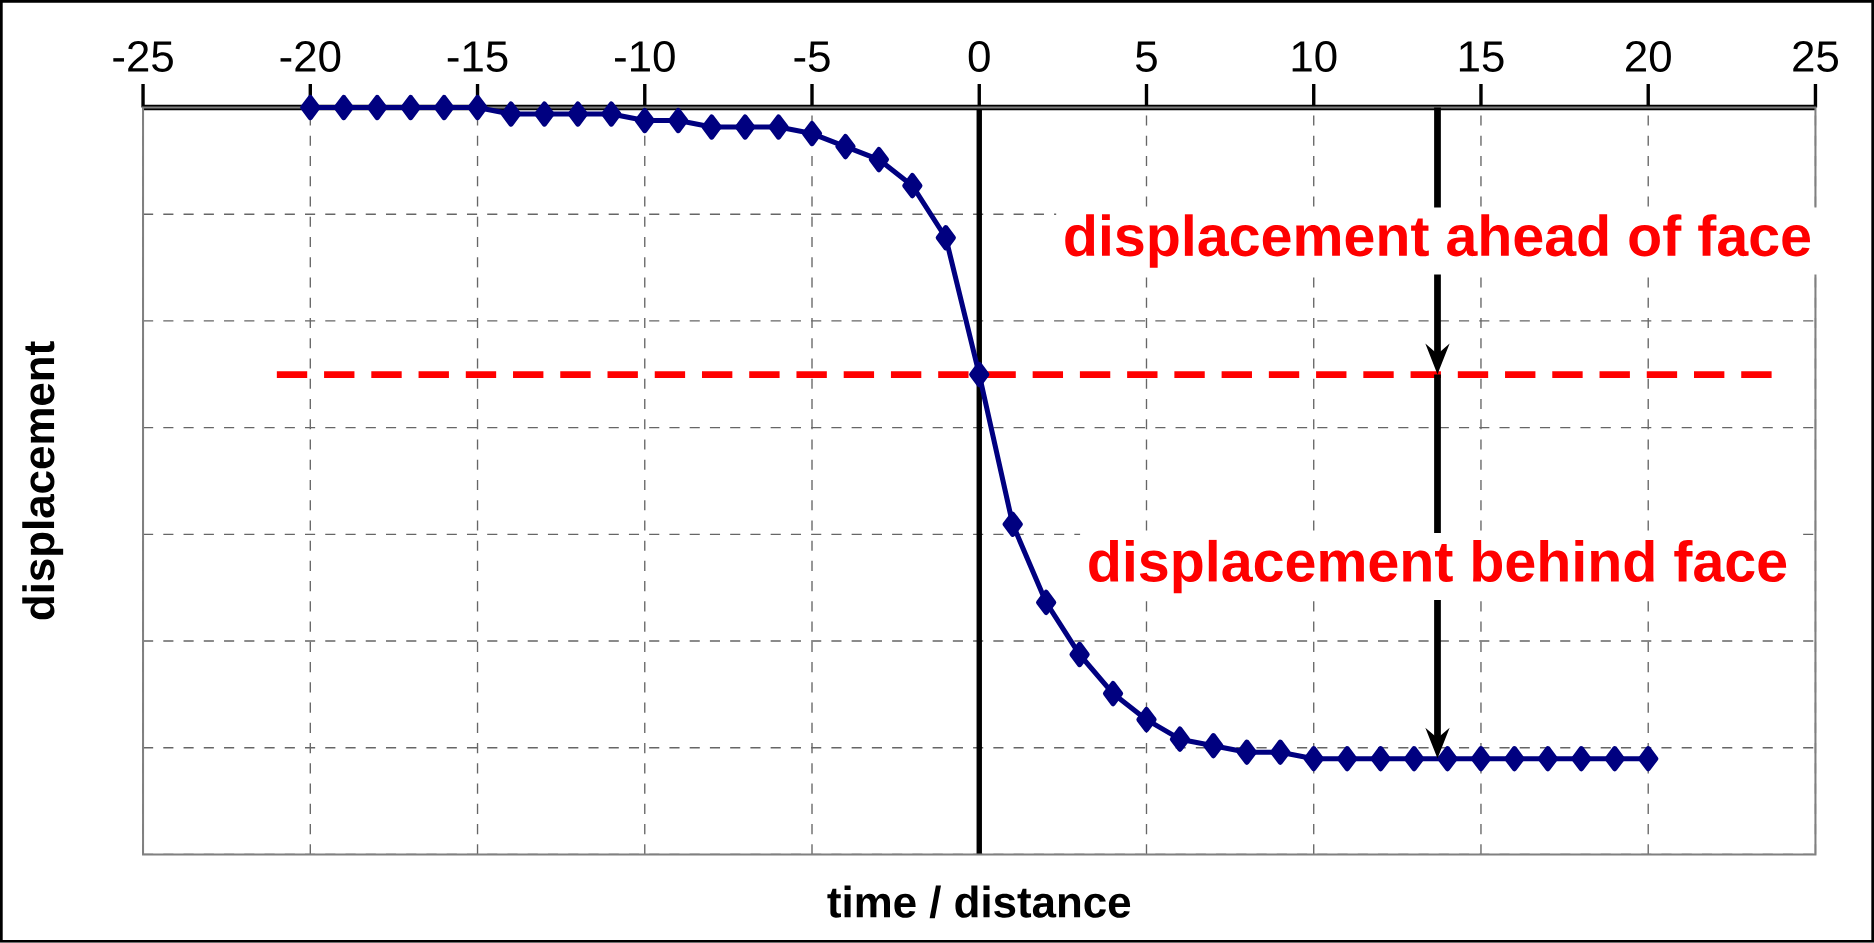 Image resolution: width=1874 pixels, height=943 pixels. I want to click on x-tick-label: -10, so click(645, 57).